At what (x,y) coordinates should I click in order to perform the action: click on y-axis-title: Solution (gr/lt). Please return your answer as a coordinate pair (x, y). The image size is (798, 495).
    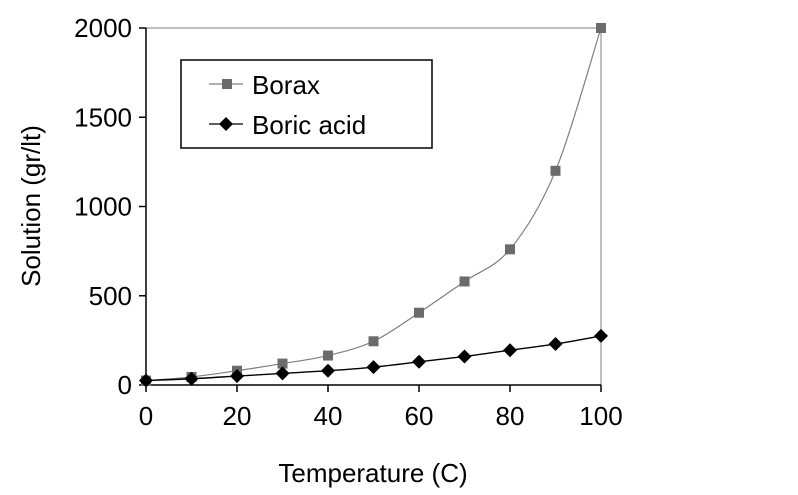
    Looking at the image, I should click on (31, 206).